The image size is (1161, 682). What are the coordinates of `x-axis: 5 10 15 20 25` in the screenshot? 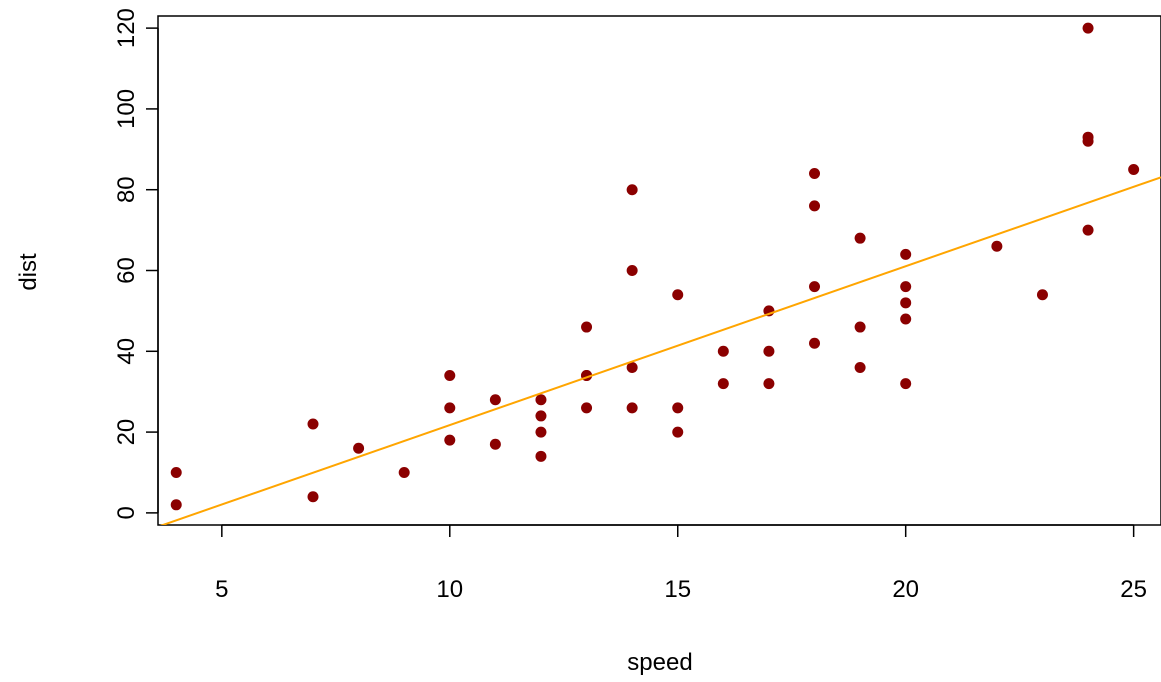 It's located at (681, 563).